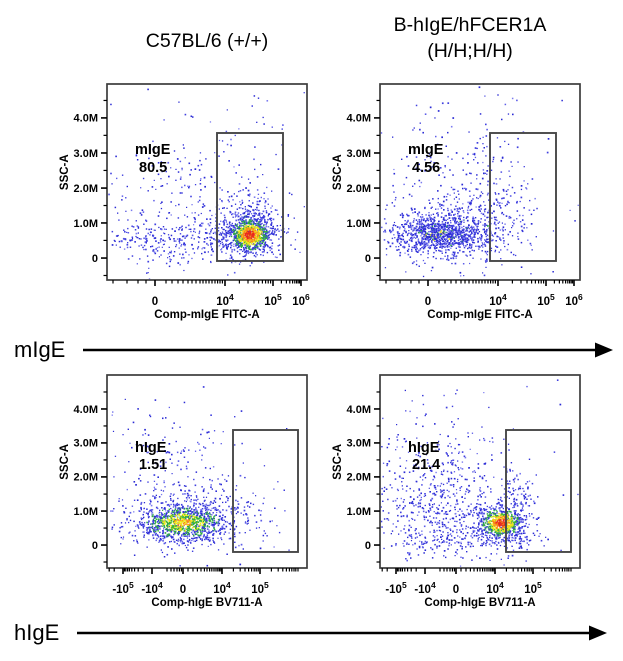 The image size is (623, 661). Describe the element at coordinates (342, 633) in the screenshot. I see `hige-axis-arrow` at that location.